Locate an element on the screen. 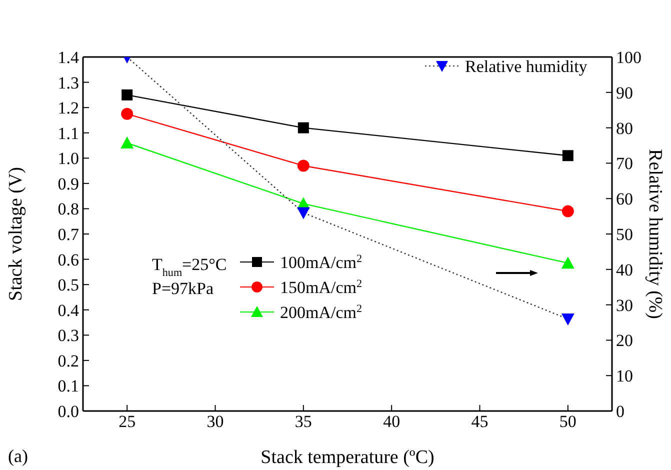  x-axis-title: Stack temperature (ºC) is located at coordinates (347, 457).